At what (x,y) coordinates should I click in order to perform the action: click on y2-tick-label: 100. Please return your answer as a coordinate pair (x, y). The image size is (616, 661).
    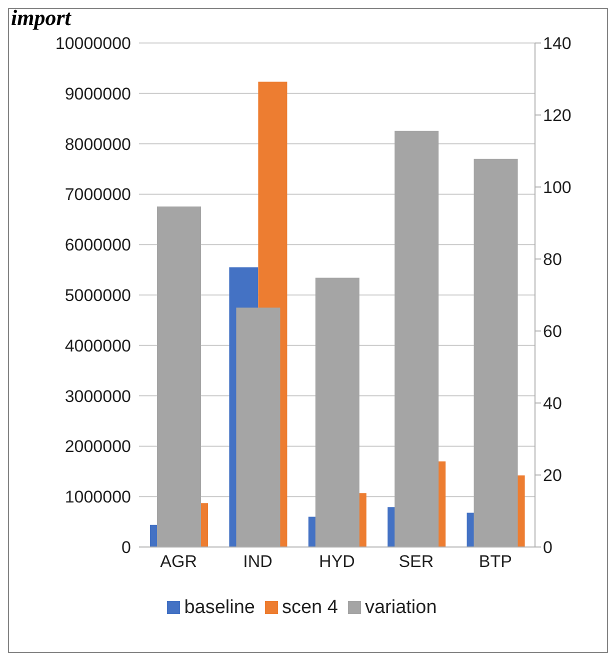
    Looking at the image, I should click on (557, 188).